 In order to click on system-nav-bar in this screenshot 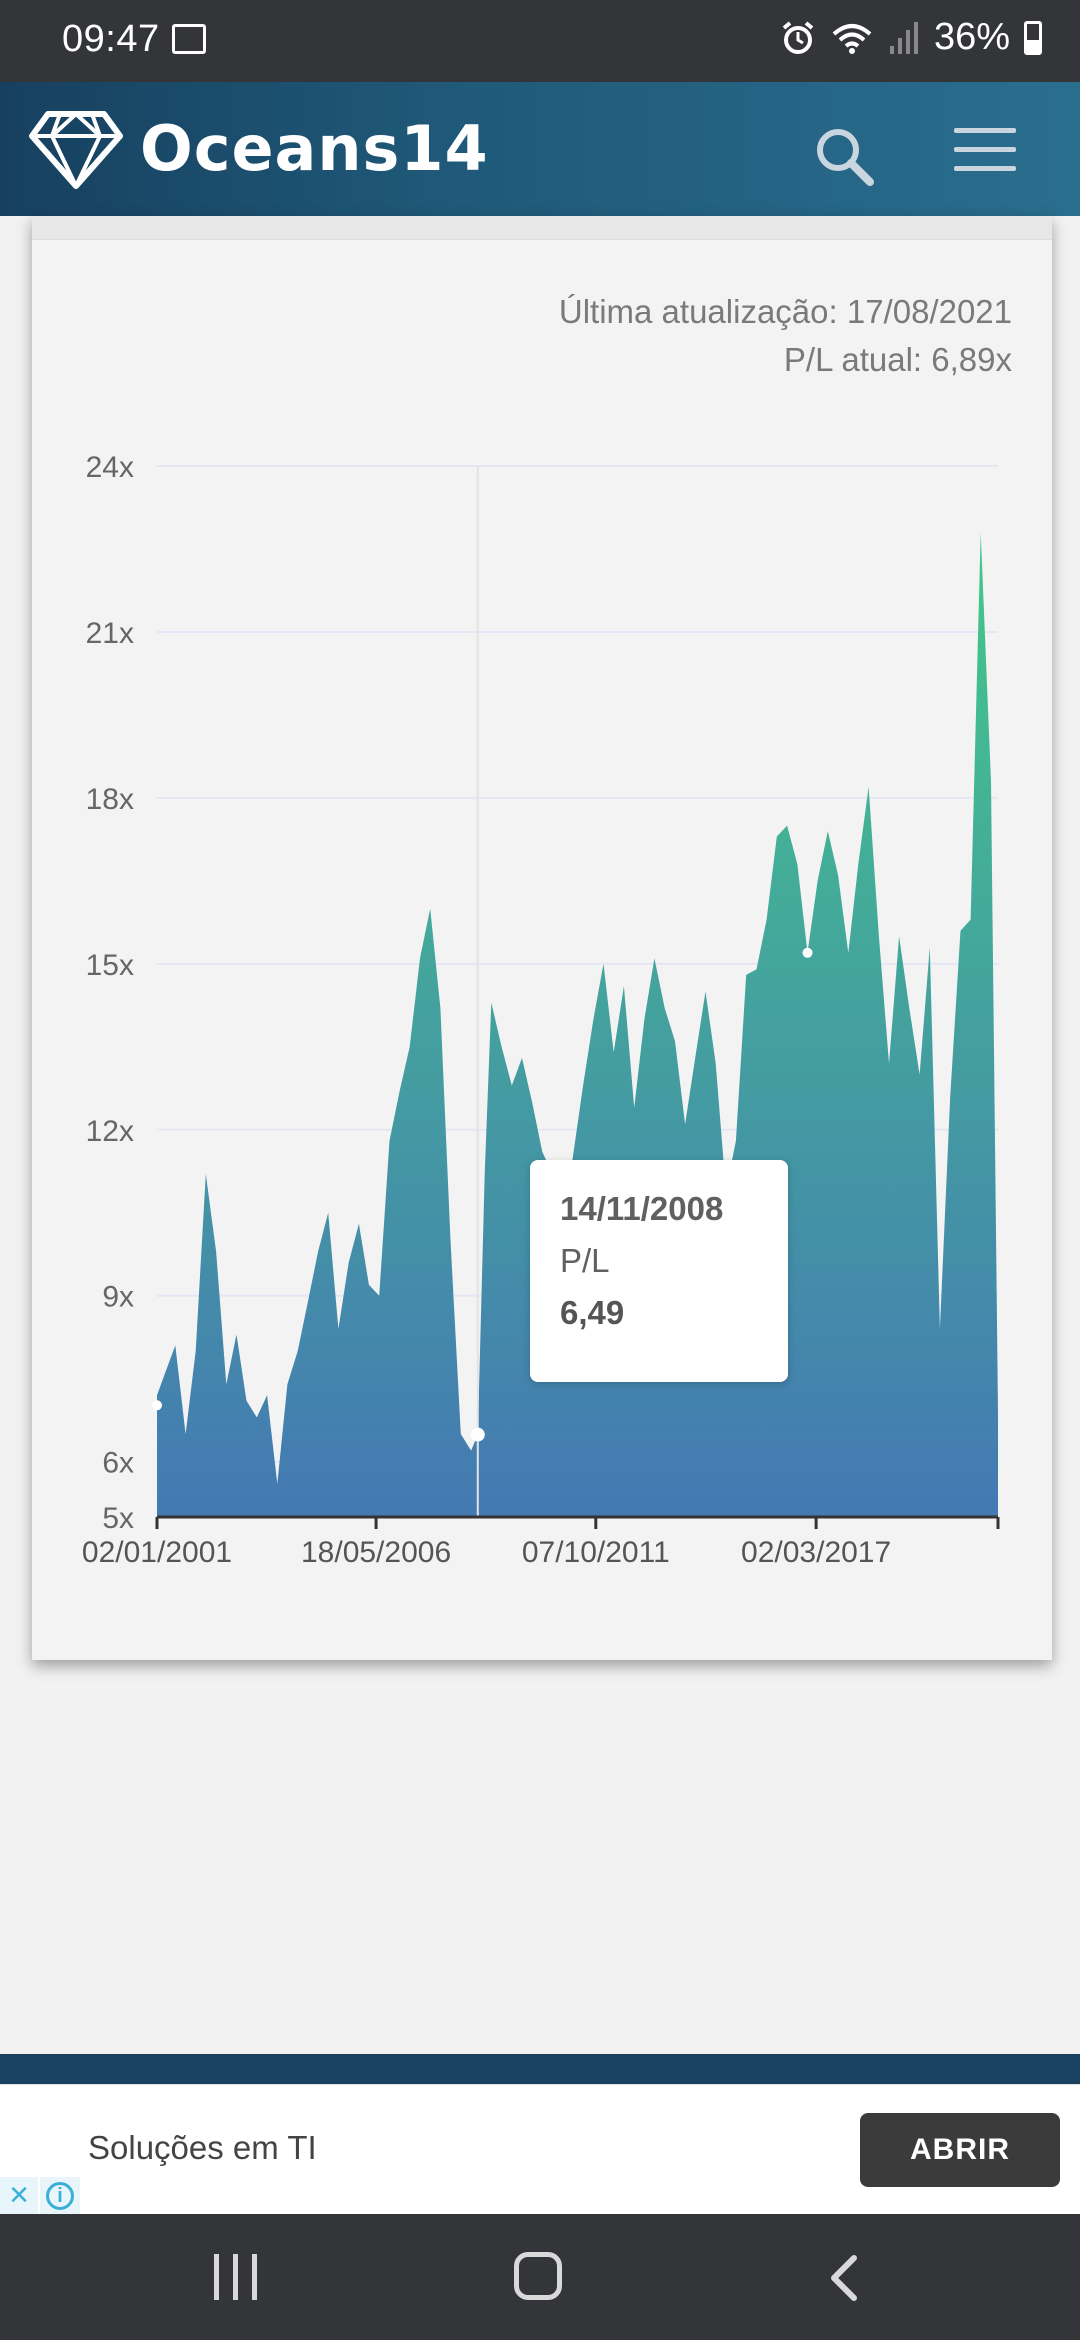, I will do `click(540, 2277)`.